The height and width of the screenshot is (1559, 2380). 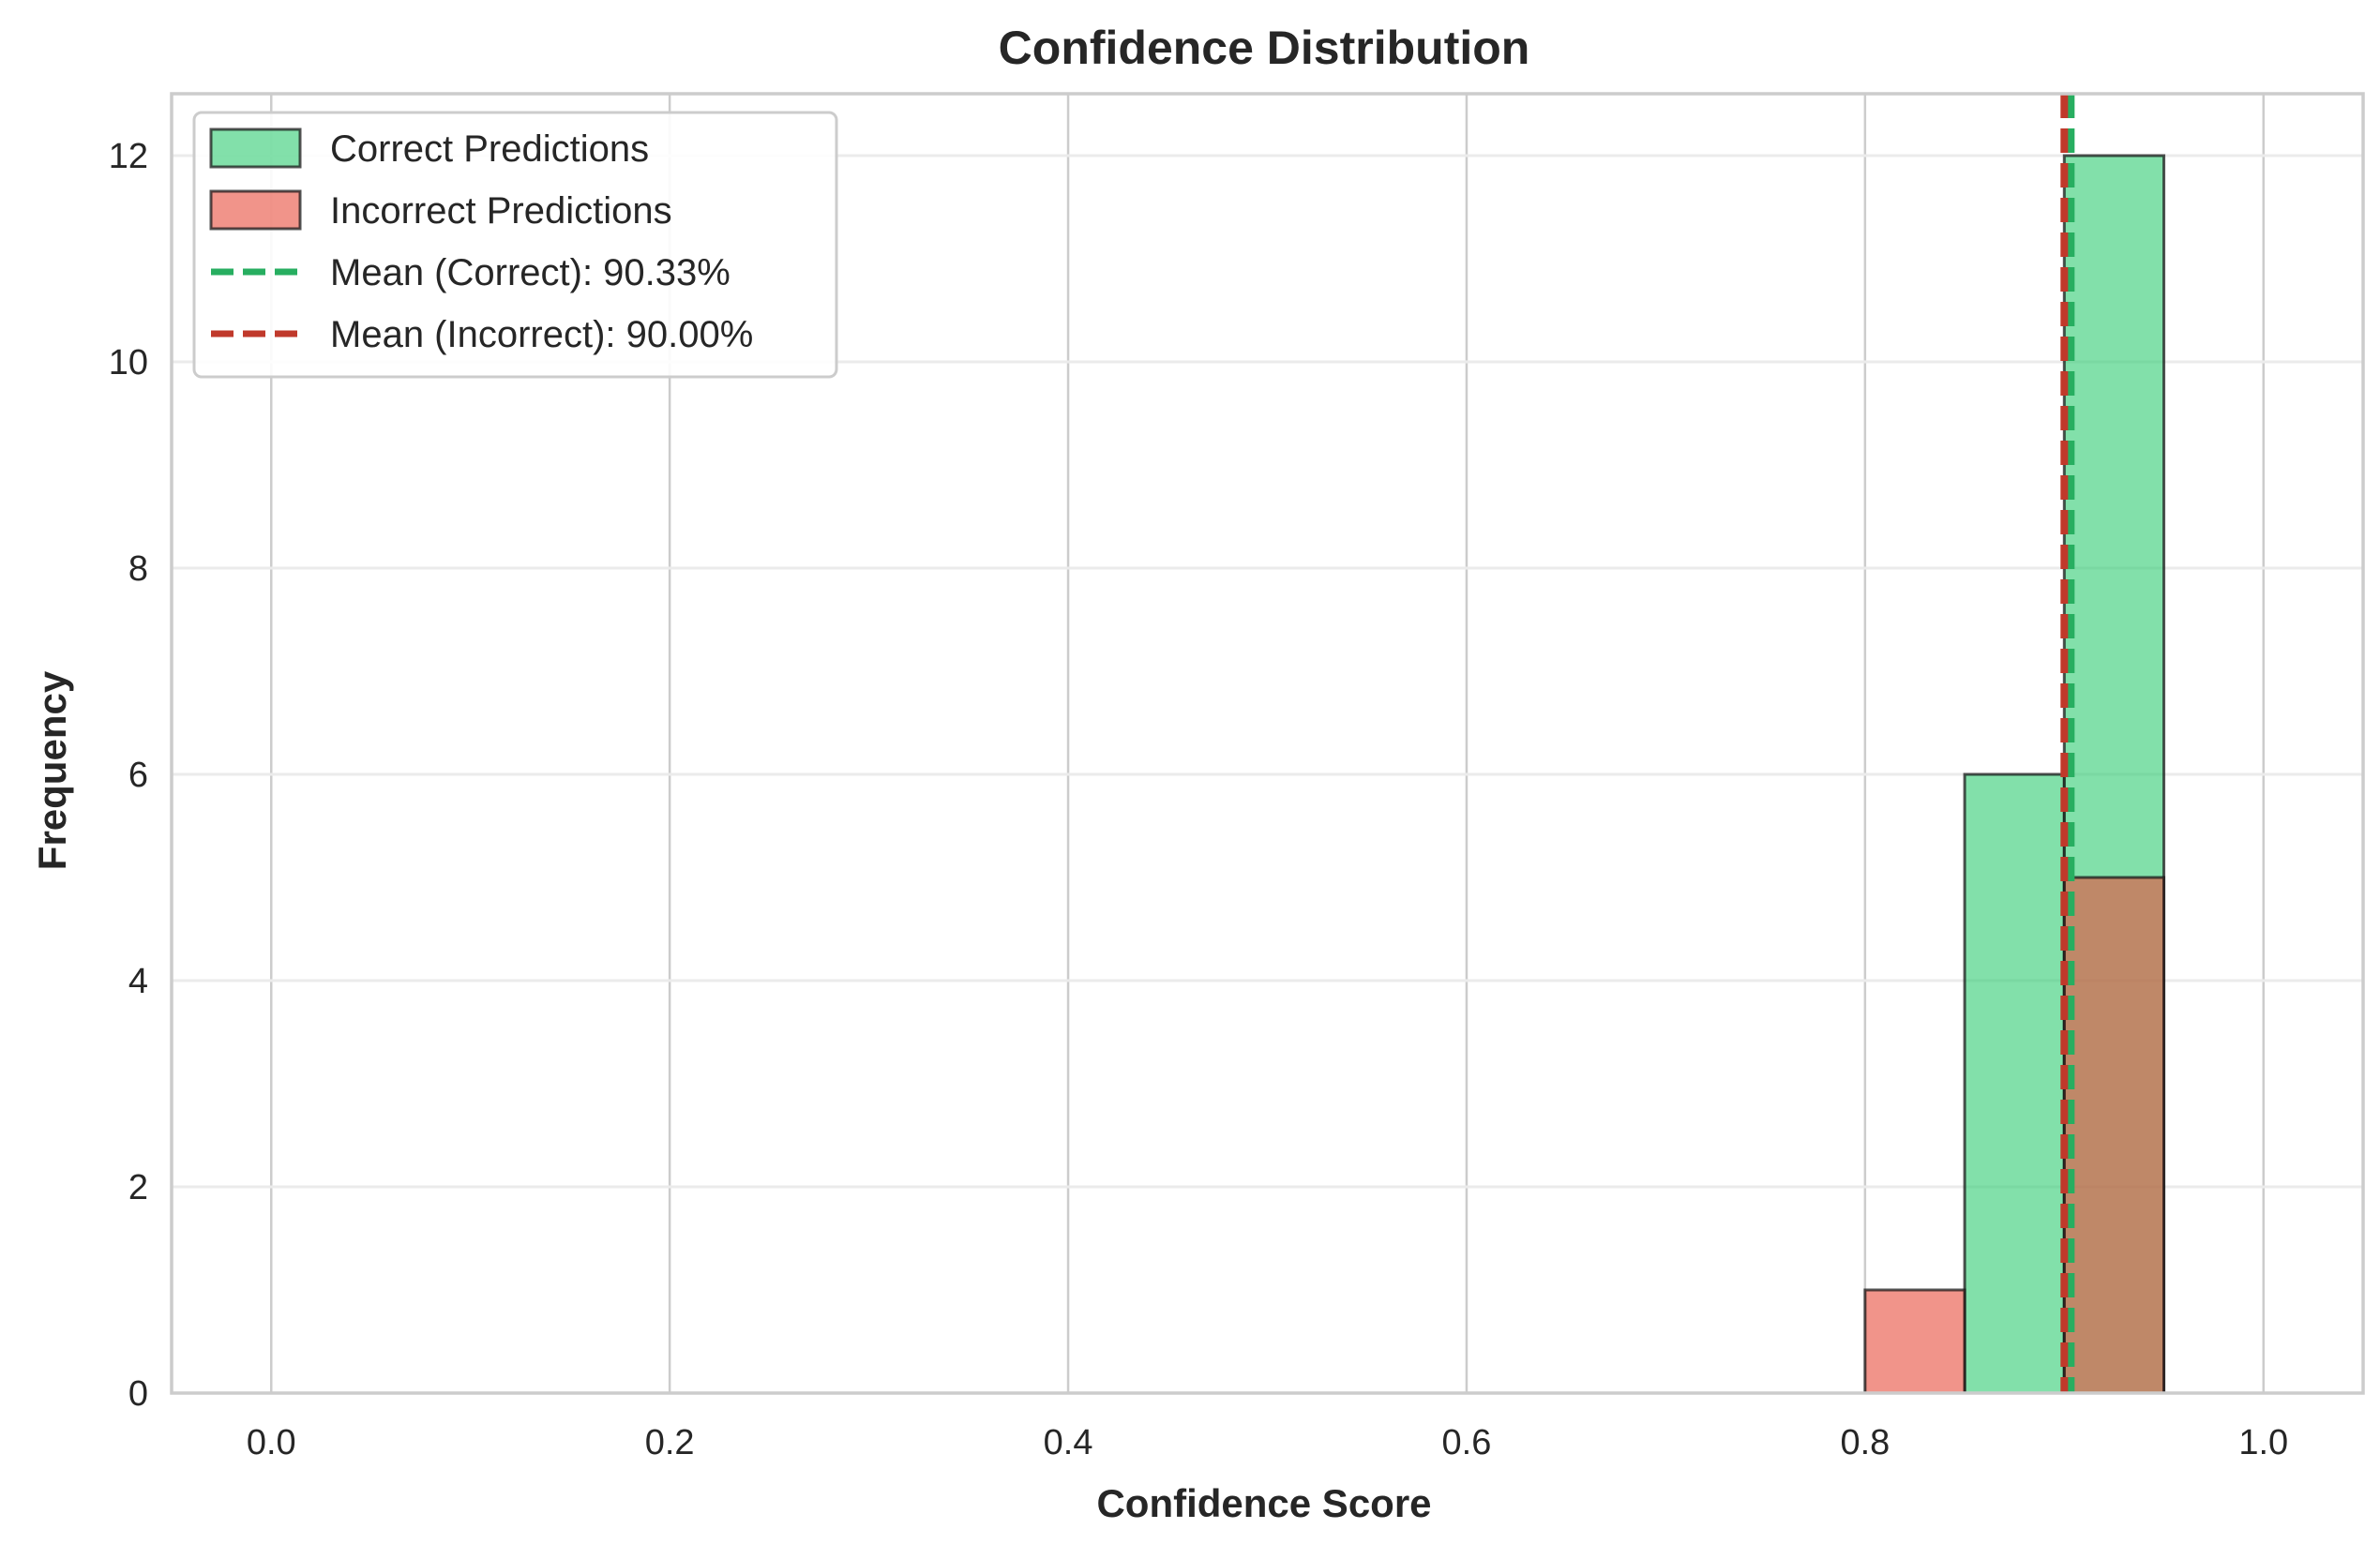 What do you see at coordinates (1068, 1443) in the screenshot?
I see `x-tick-label: 0.4` at bounding box center [1068, 1443].